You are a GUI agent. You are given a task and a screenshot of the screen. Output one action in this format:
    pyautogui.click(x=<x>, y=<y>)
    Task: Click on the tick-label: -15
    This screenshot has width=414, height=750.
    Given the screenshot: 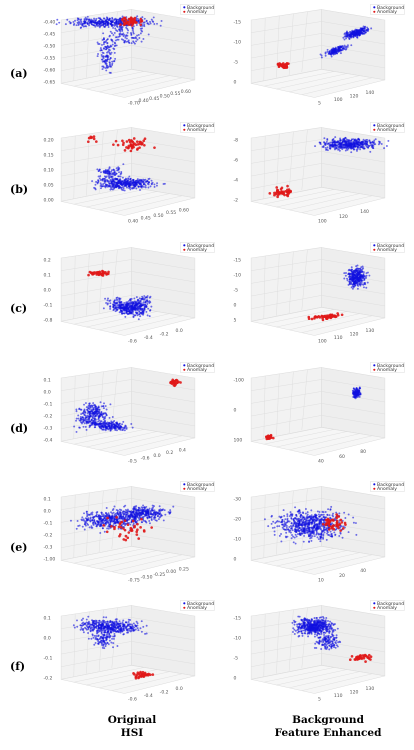 What is the action you would take?
    pyautogui.click(x=238, y=23)
    